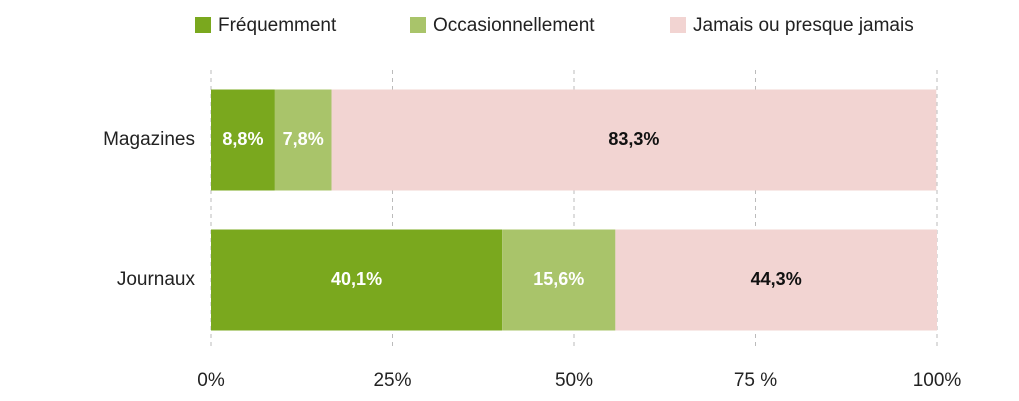 The width and height of the screenshot is (1019, 401). Describe the element at coordinates (514, 25) in the screenshot. I see `legend-label: Occasionnellement` at that location.